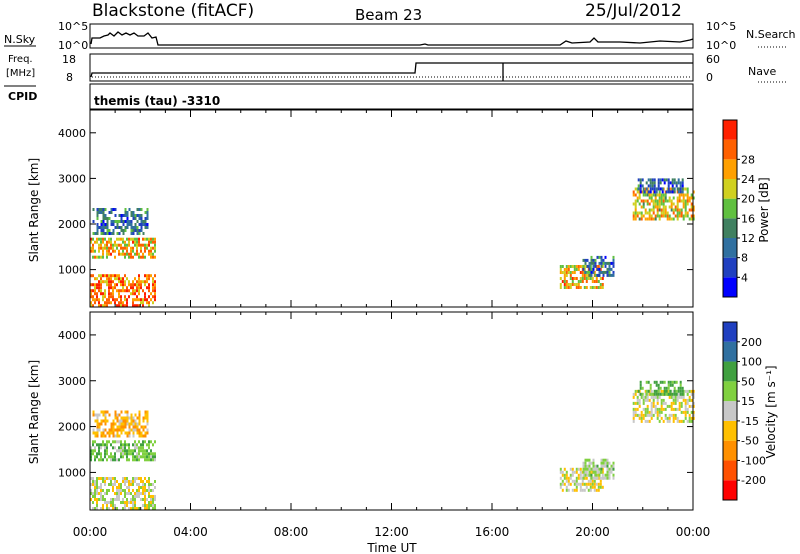 The image size is (800, 554). What do you see at coordinates (72, 427) in the screenshot?
I see `velocity-y-tick-label: 2000` at bounding box center [72, 427].